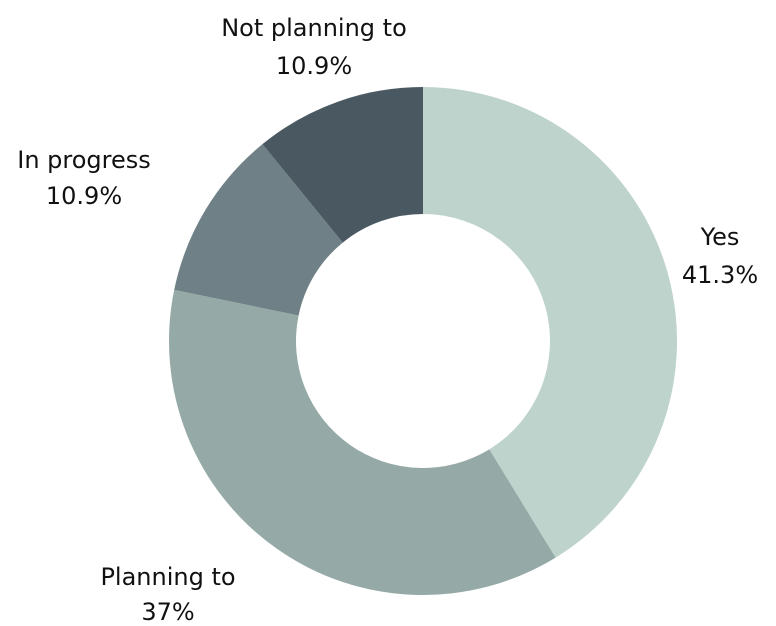  I want to click on slice-label-name: Not planning to, so click(314, 28).